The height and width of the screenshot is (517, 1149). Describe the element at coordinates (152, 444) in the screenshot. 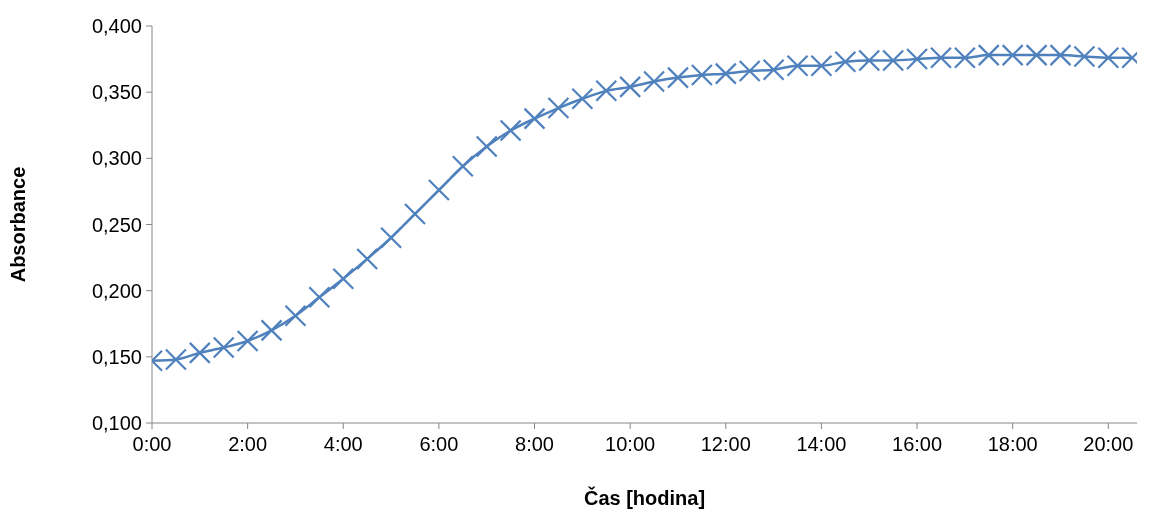

I see `x-tick-label: 0:00` at that location.